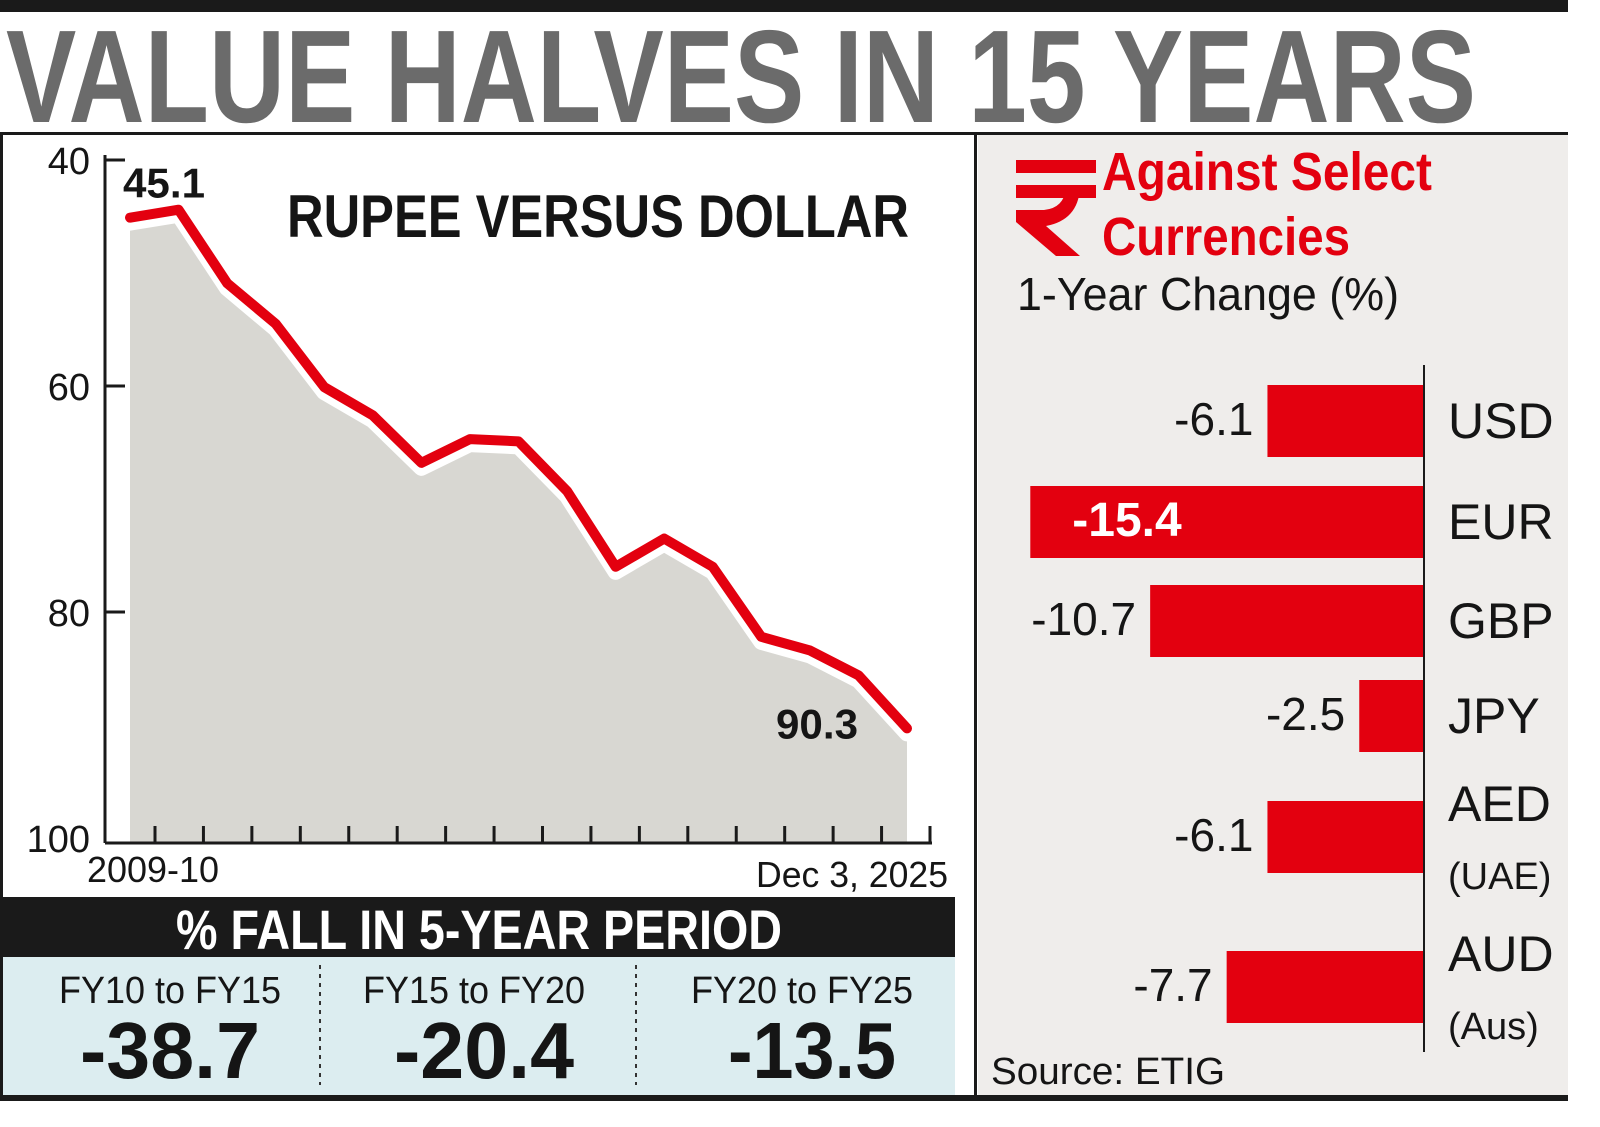  I want to click on bar-value-label: -2.5, so click(1305, 714).